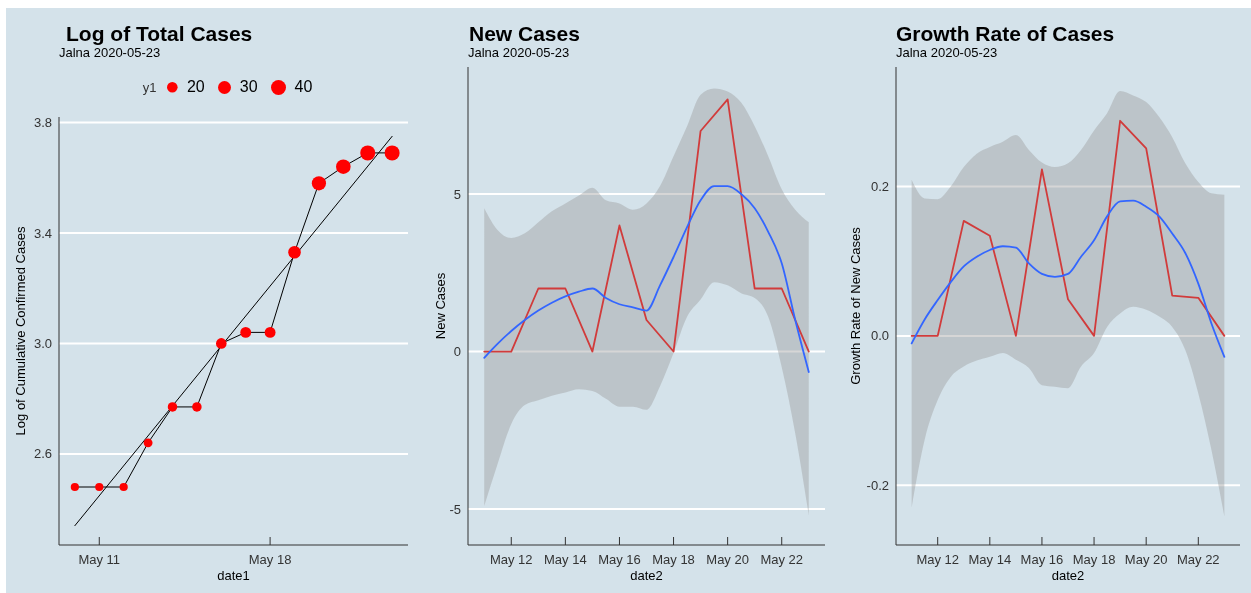 The height and width of the screenshot is (593, 1251). Describe the element at coordinates (524, 33) in the screenshot. I see `chart-title: New Cases` at that location.